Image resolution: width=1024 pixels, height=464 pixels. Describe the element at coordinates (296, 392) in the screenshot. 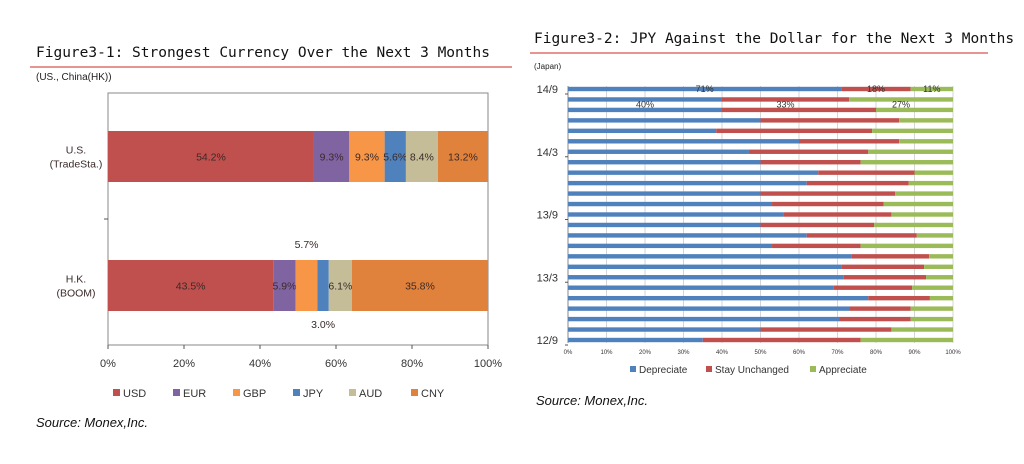

I see `legend-swatch-jpy` at that location.